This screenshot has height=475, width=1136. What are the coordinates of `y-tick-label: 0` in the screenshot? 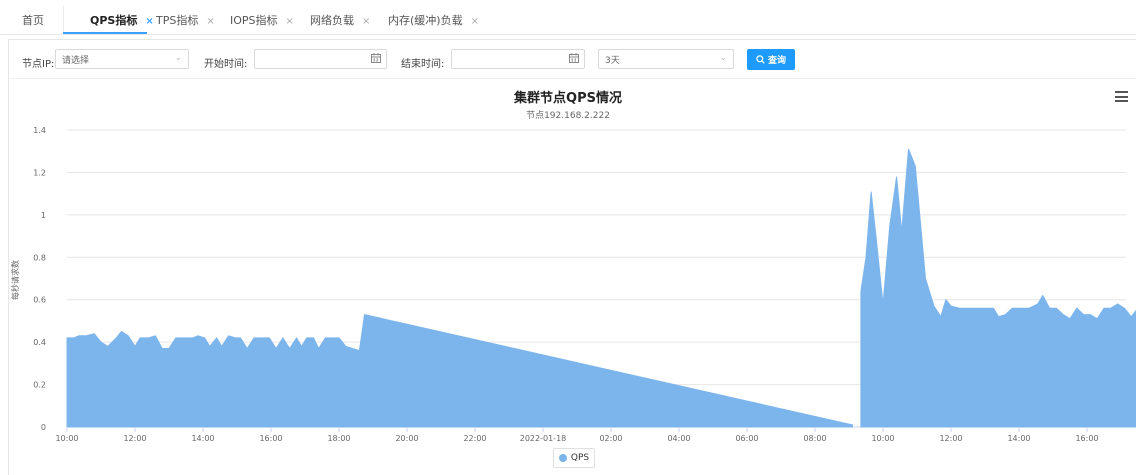 It's located at (43, 427).